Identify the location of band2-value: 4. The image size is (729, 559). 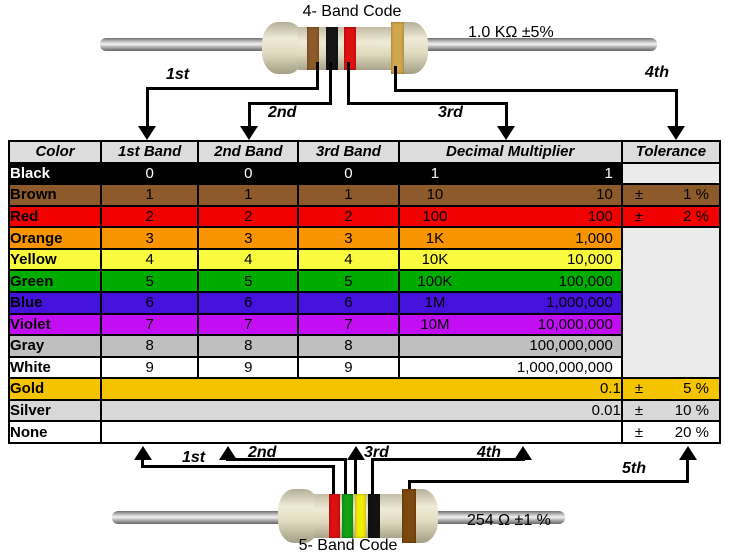
(248, 259).